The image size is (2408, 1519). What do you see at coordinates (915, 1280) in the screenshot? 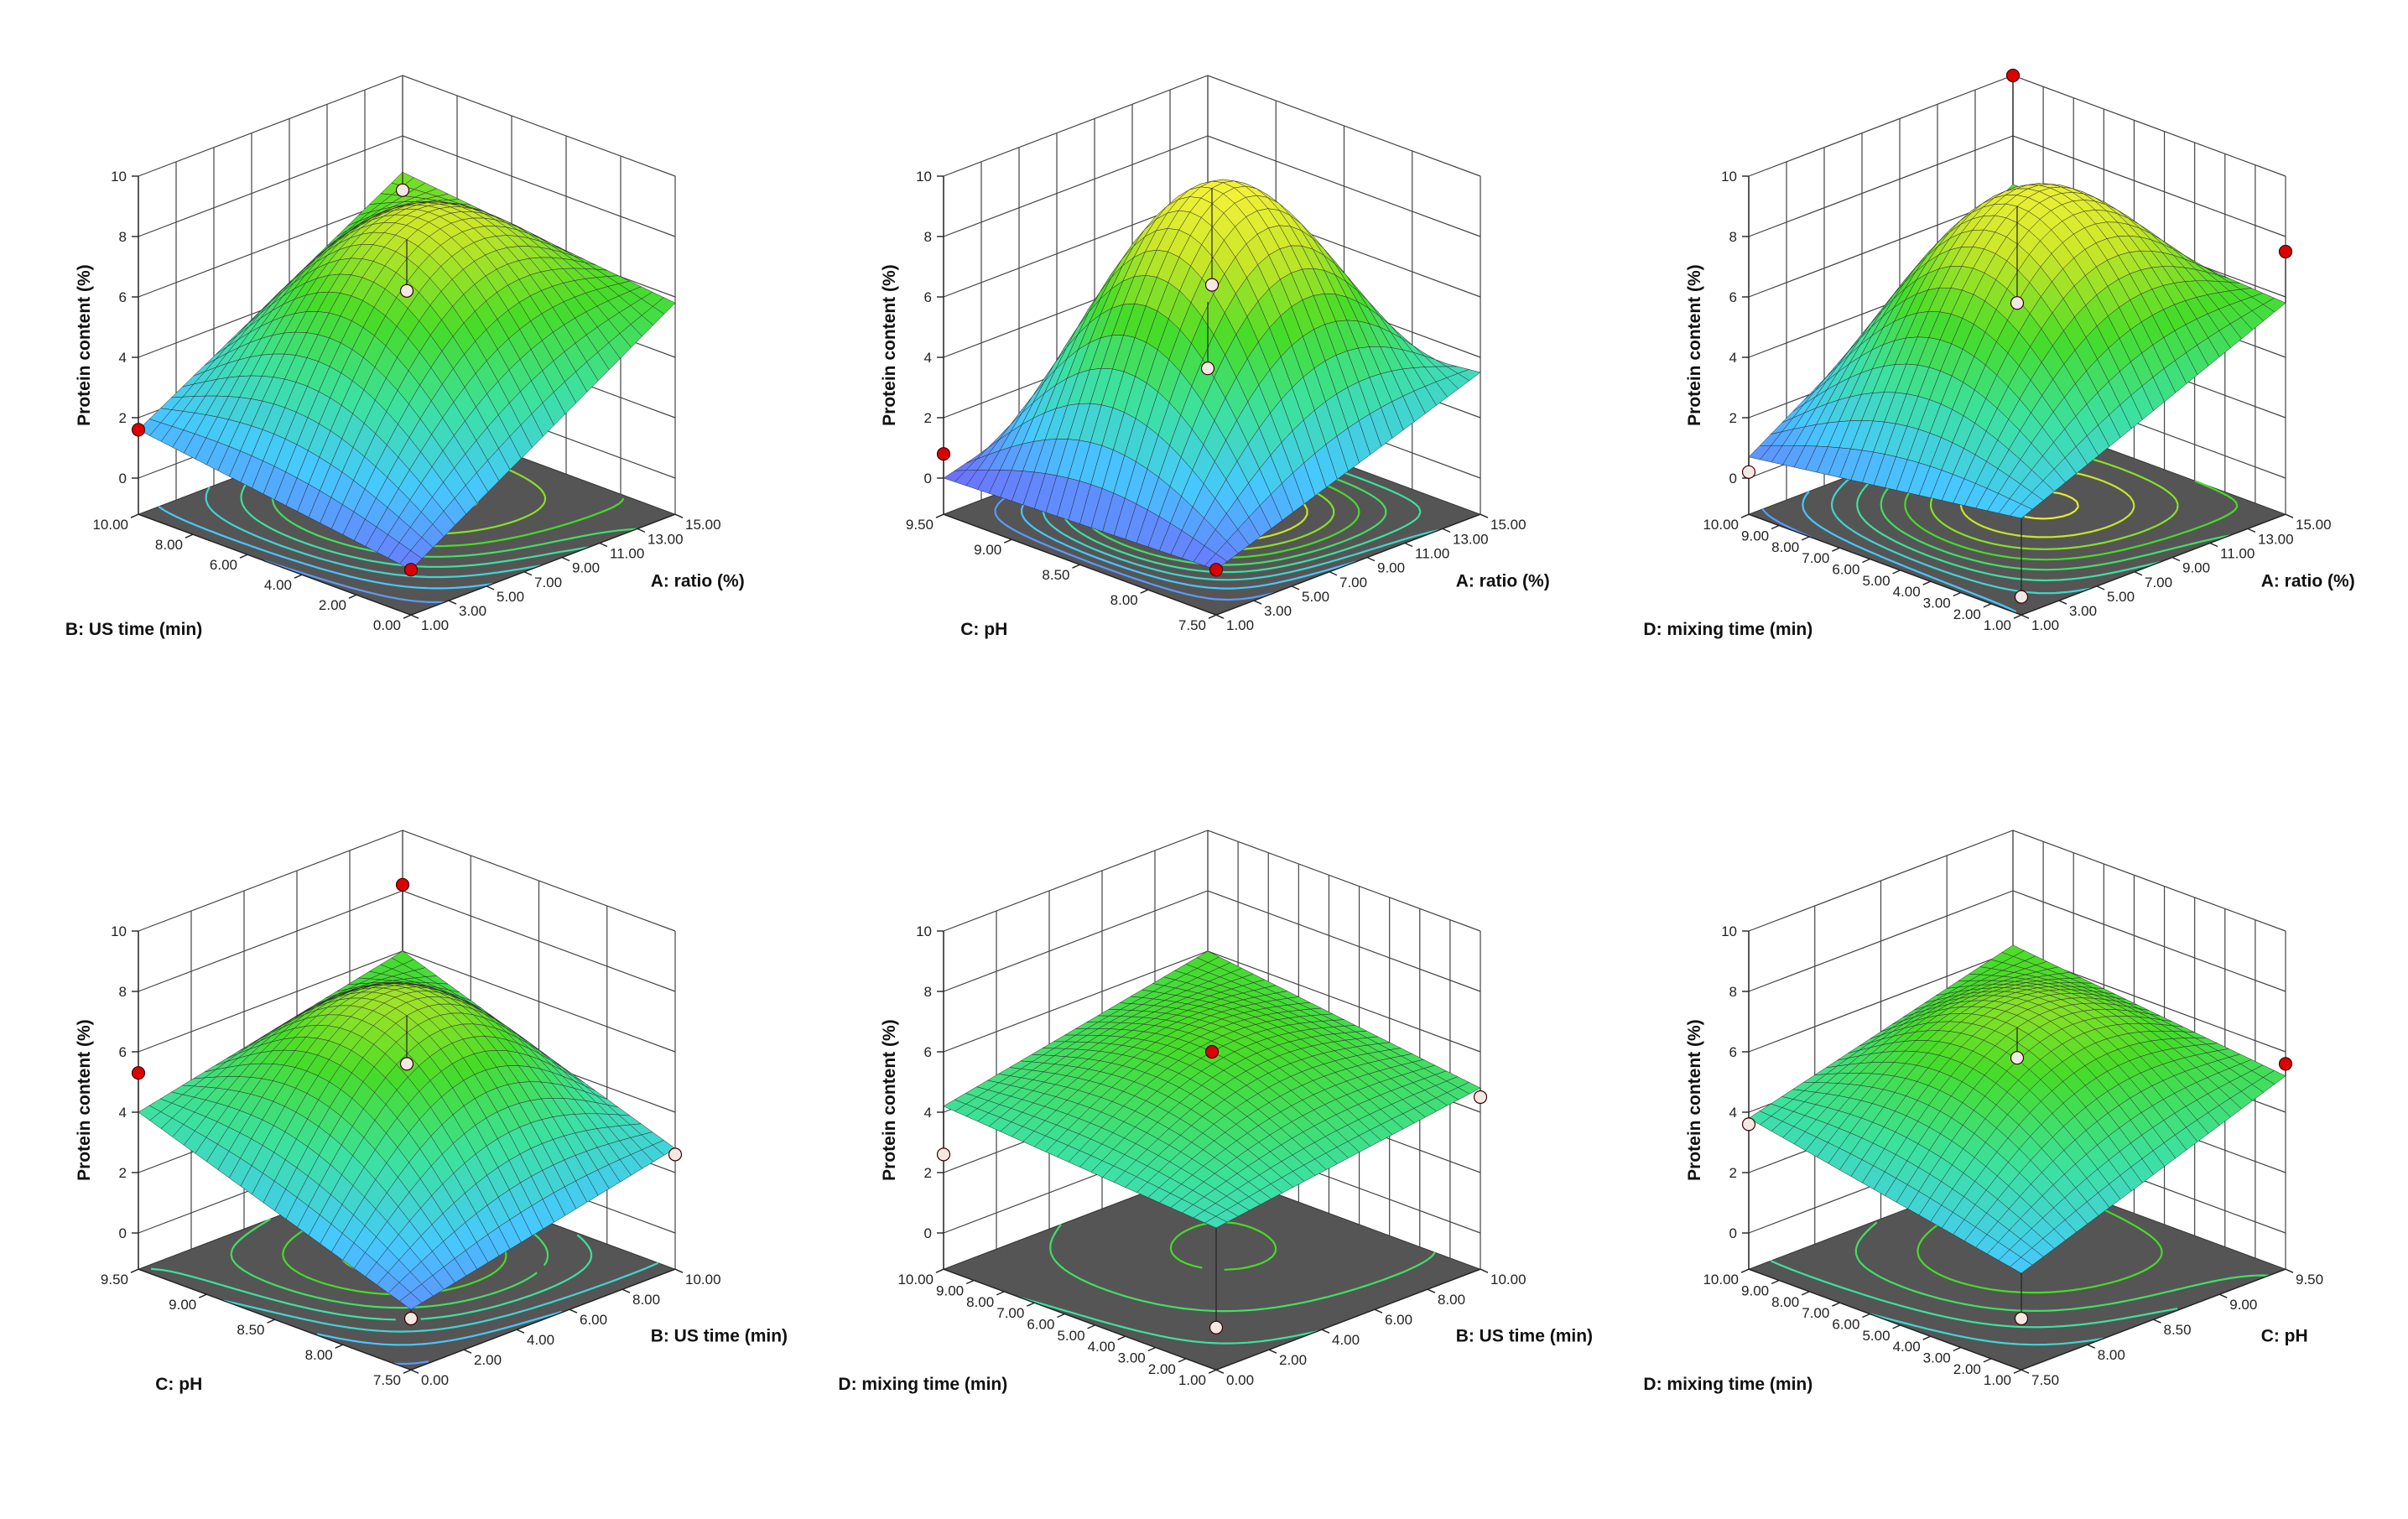
I see `y-tick-label: 10.00` at bounding box center [915, 1280].